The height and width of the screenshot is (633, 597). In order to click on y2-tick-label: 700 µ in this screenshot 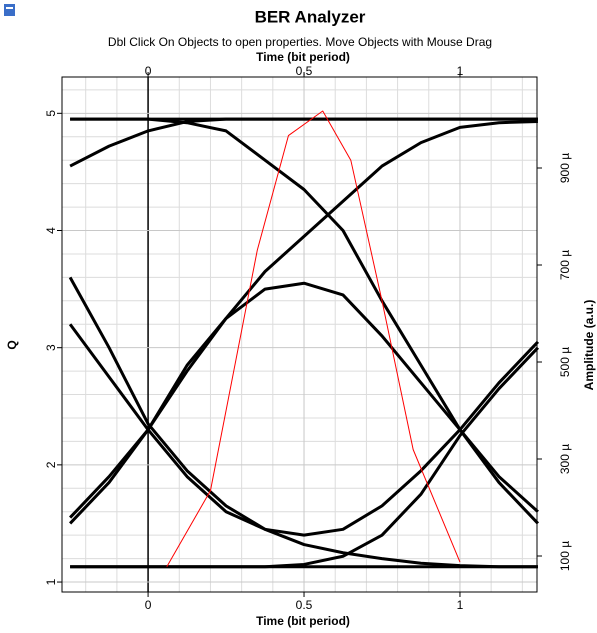, I will do `click(565, 265)`.